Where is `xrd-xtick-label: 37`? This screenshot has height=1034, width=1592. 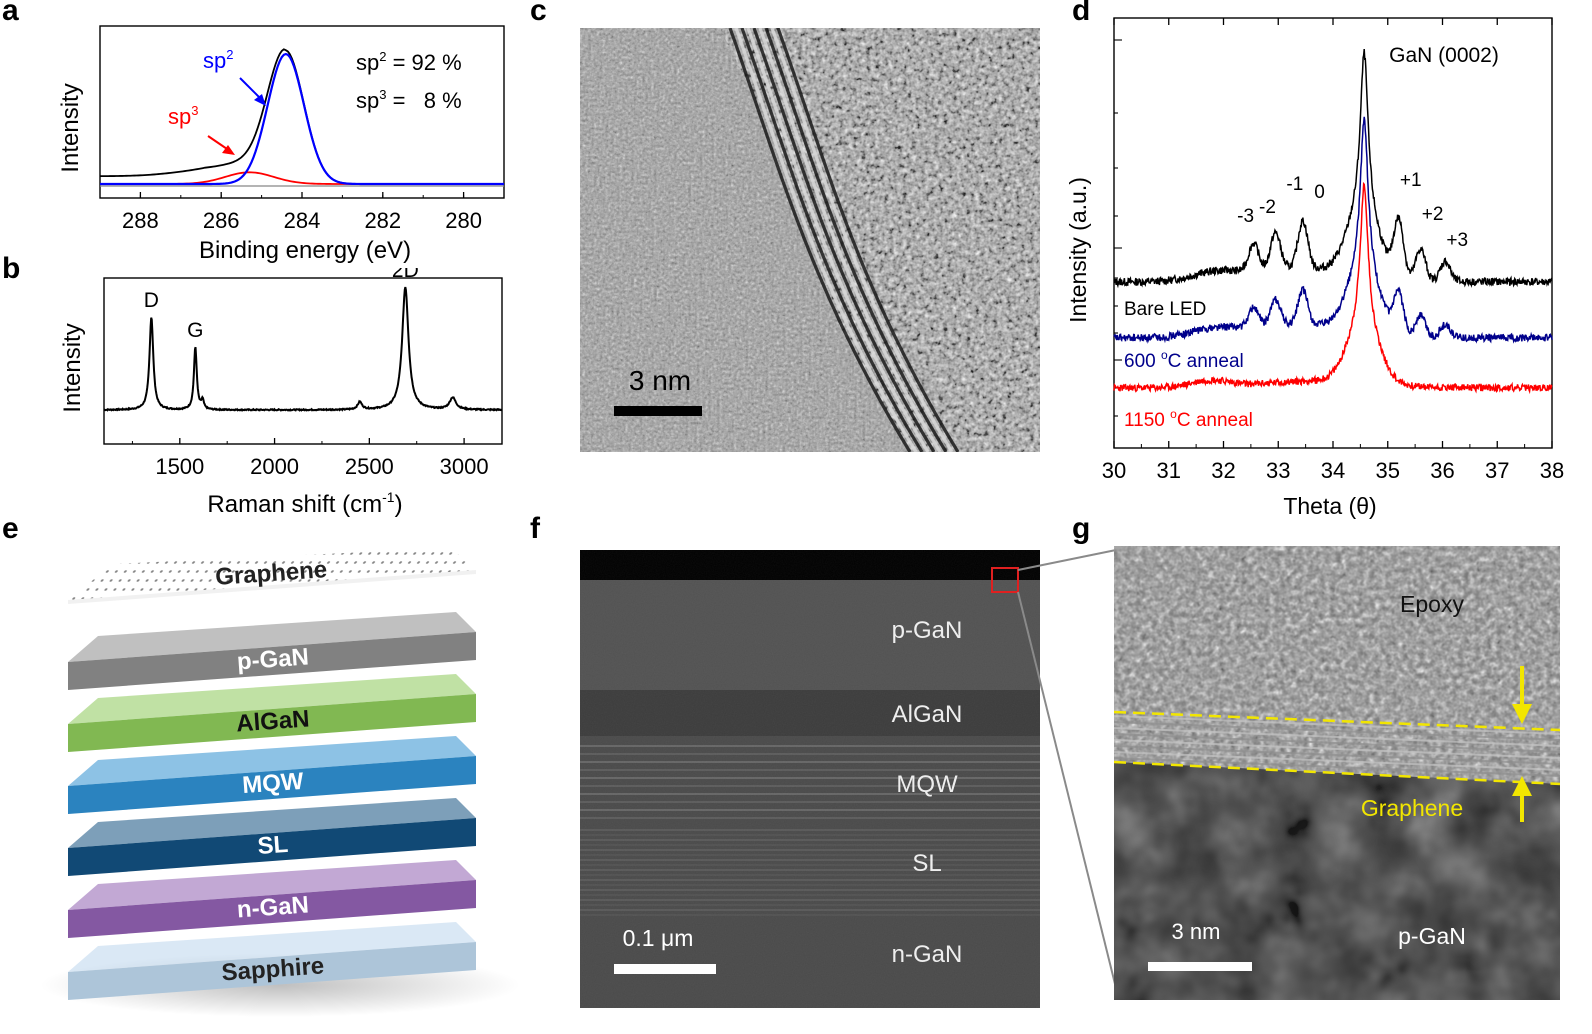
xrd-xtick-label: 37 is located at coordinates (1497, 470).